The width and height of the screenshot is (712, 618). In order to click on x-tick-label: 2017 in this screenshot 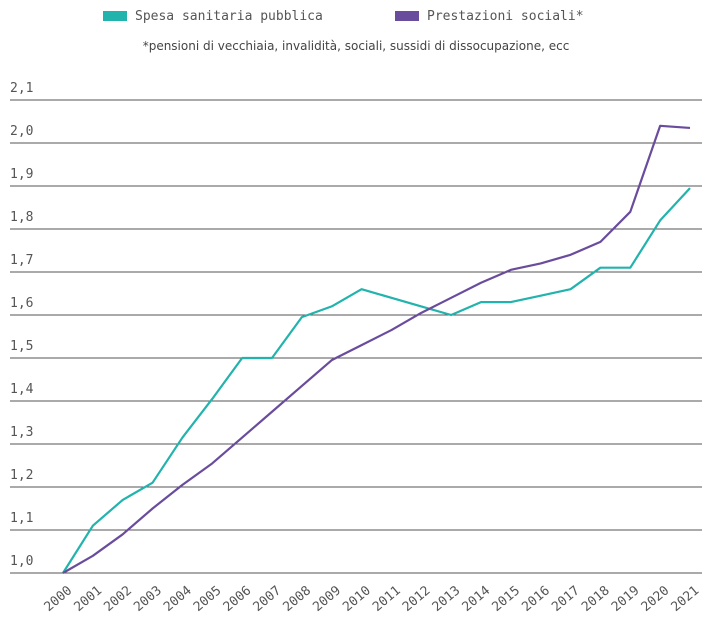, I will do `click(566, 599)`.